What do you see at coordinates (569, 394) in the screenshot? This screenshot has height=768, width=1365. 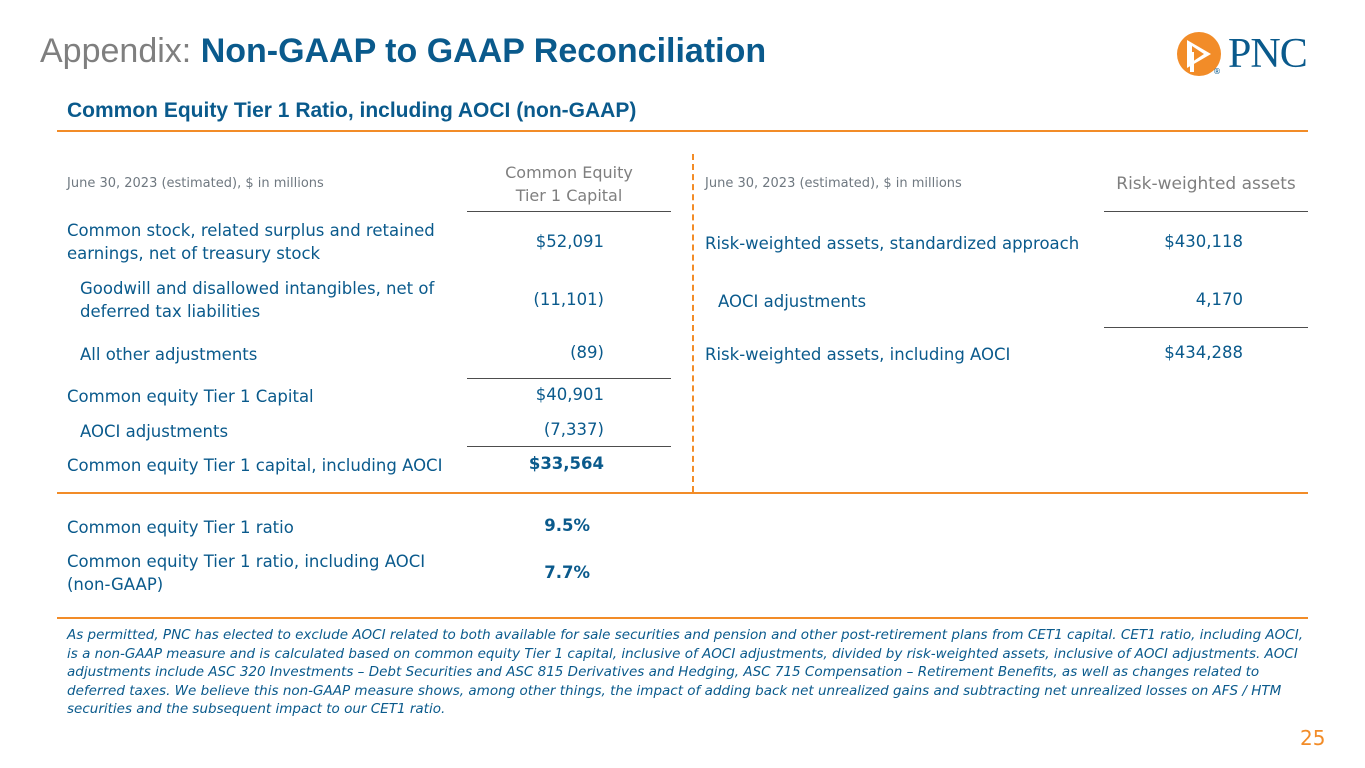 I see `table-row-value: $40,901` at bounding box center [569, 394].